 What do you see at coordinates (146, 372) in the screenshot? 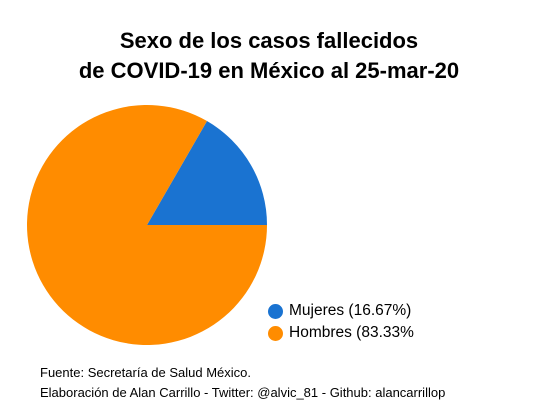
I see `source-note: Fuente: Secretaría de Salud México.` at bounding box center [146, 372].